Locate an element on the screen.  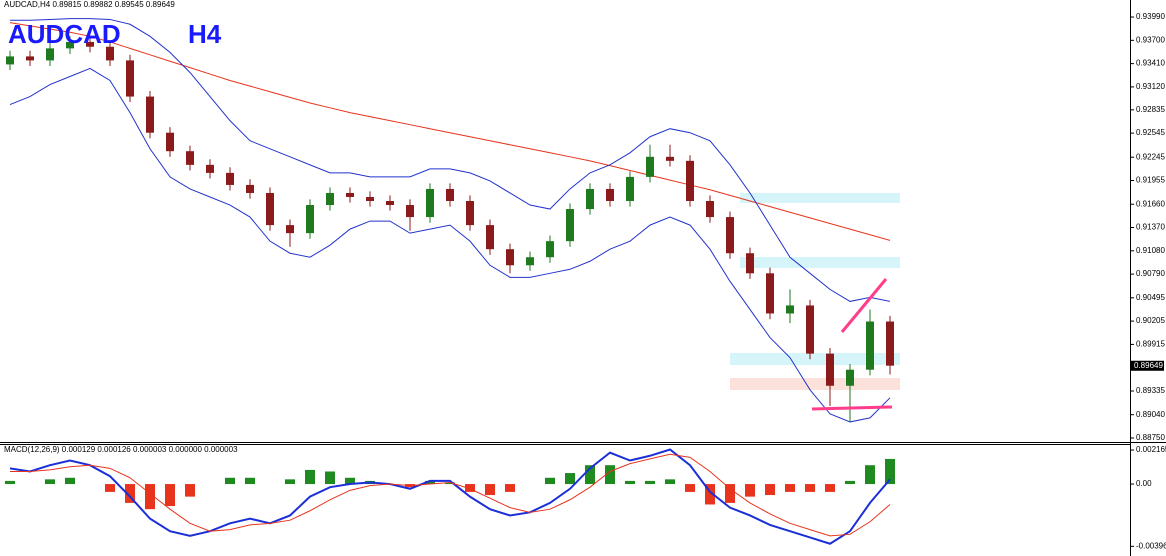
y-tick-label: 0.89335 is located at coordinates (1150, 390).